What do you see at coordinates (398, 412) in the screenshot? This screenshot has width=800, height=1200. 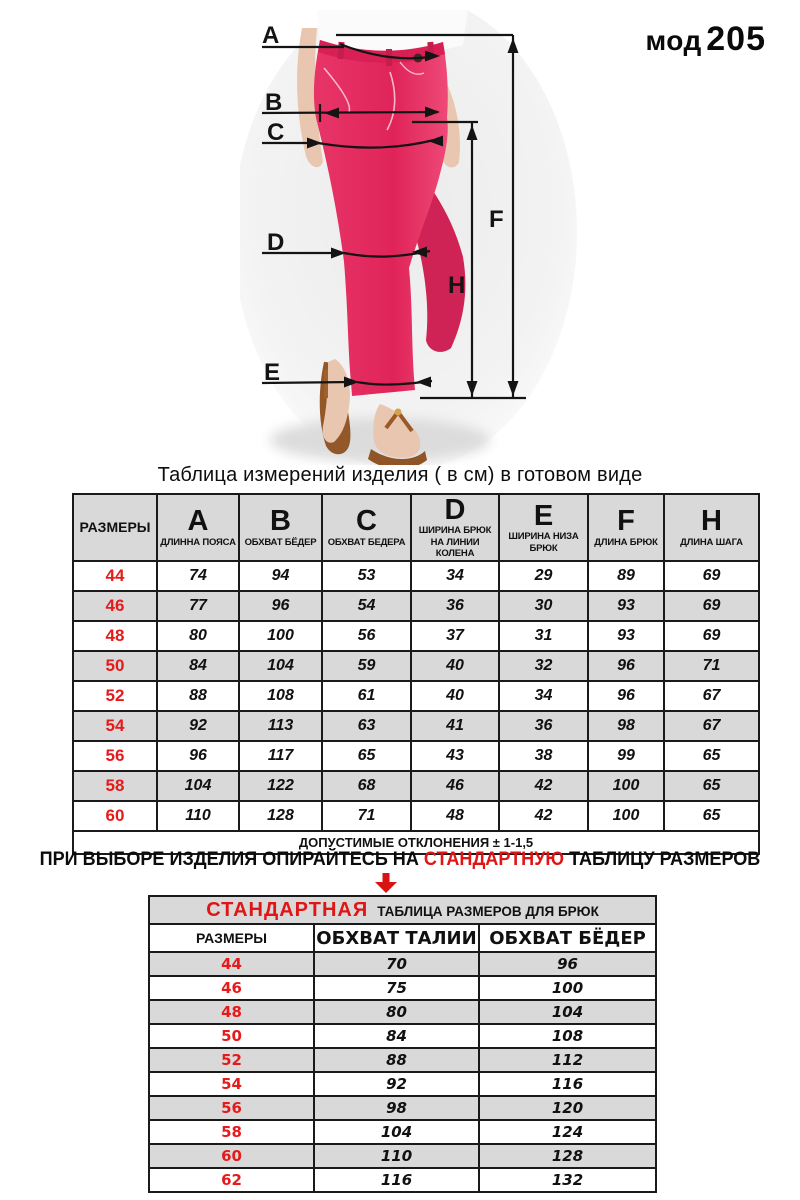 I see `sandal-buckle` at bounding box center [398, 412].